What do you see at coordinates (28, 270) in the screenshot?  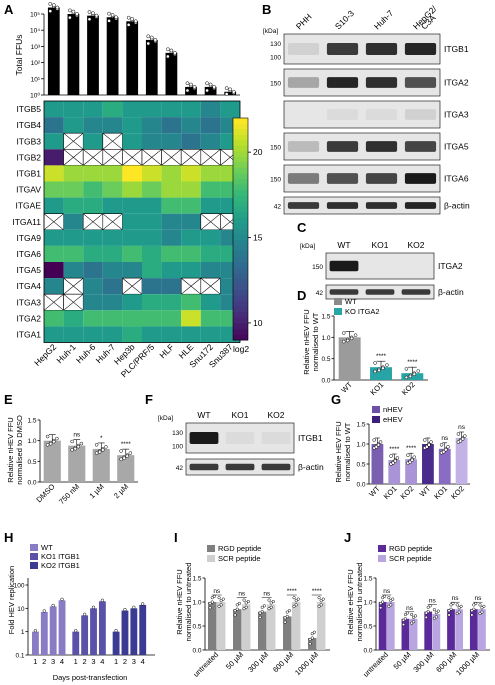 I see `heatmap-row-label: ITGA5` at bounding box center [28, 270].